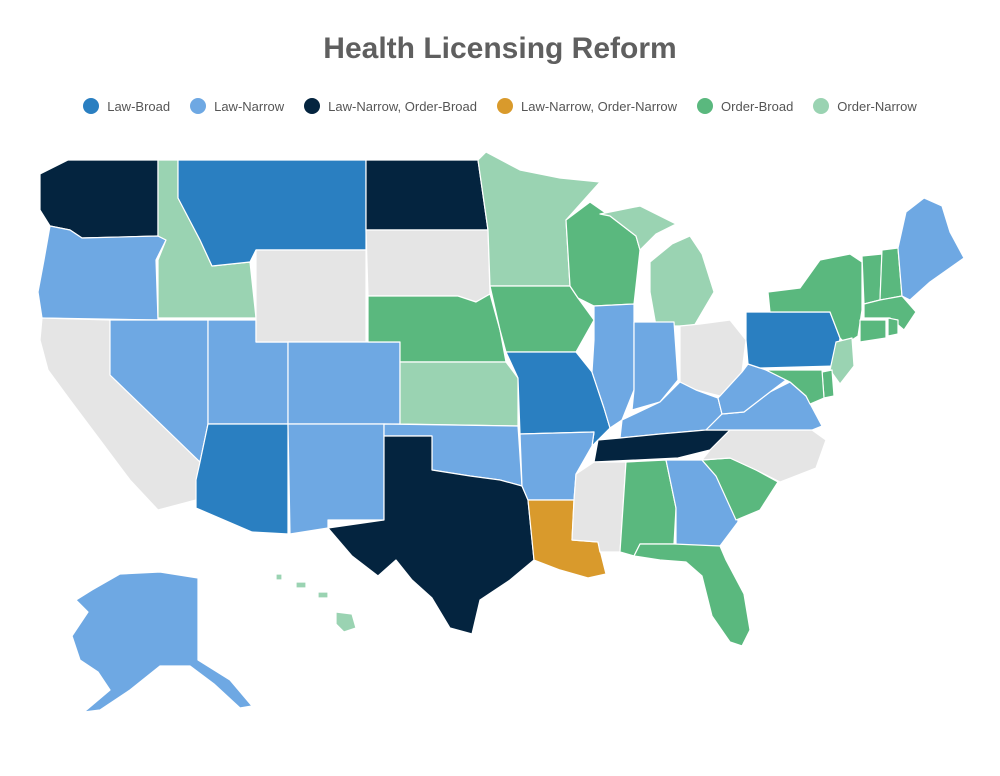  Describe the element at coordinates (842, 361) in the screenshot. I see `state-nj` at that location.